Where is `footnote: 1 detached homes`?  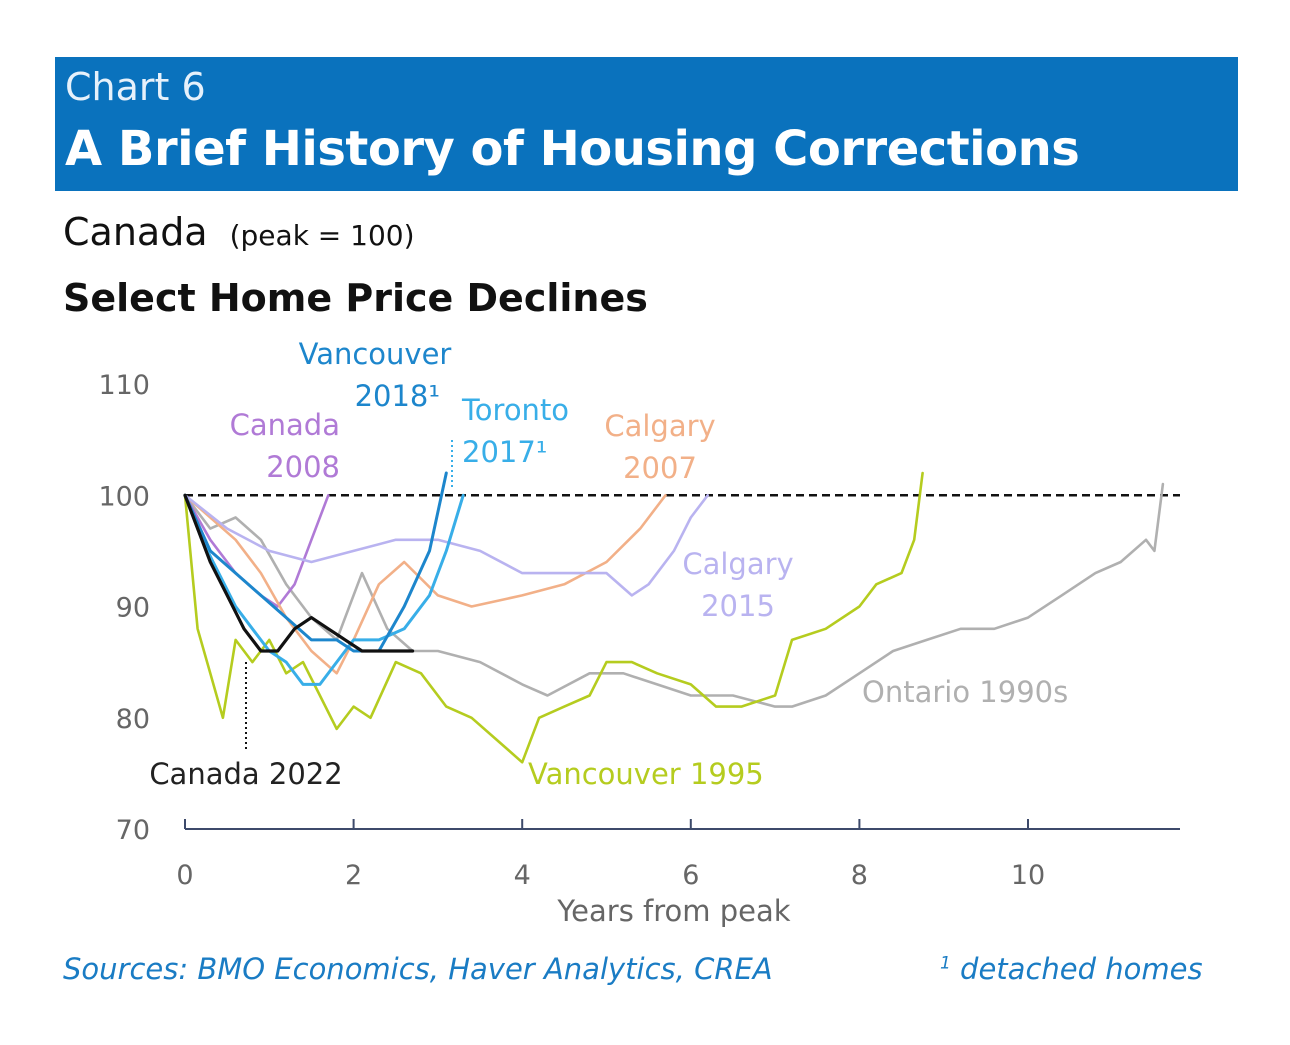 footnote: 1 detached homes is located at coordinates (1071, 969).